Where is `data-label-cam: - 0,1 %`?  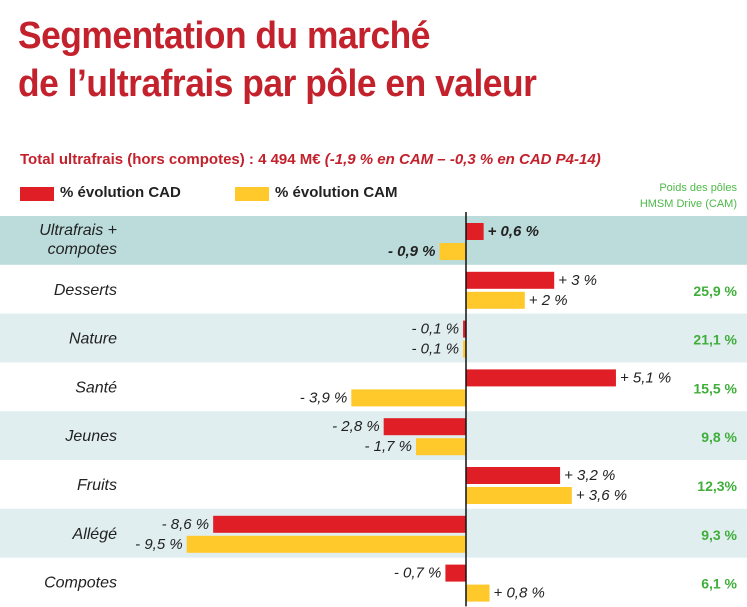 data-label-cam: - 0,1 % is located at coordinates (436, 349).